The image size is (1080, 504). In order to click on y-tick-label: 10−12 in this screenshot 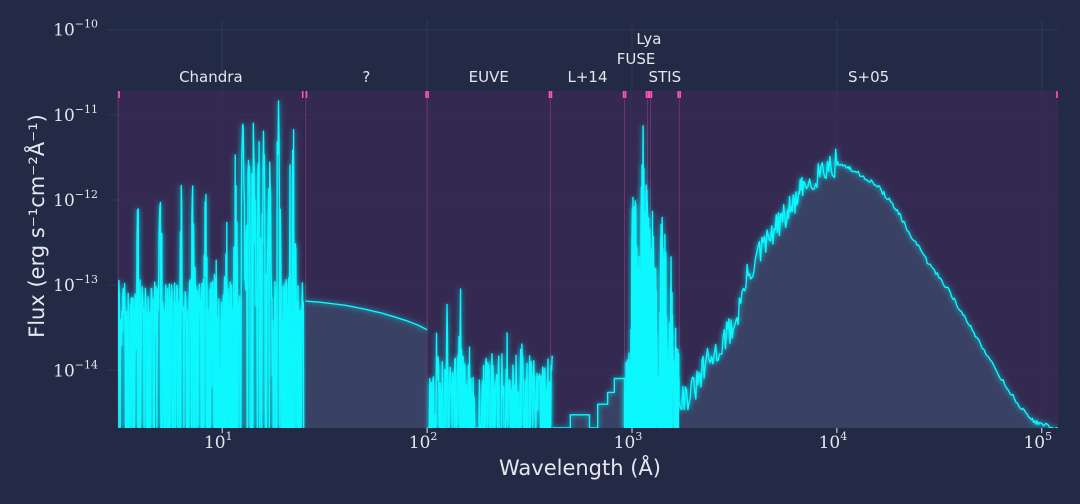, I will do `click(75, 199)`.